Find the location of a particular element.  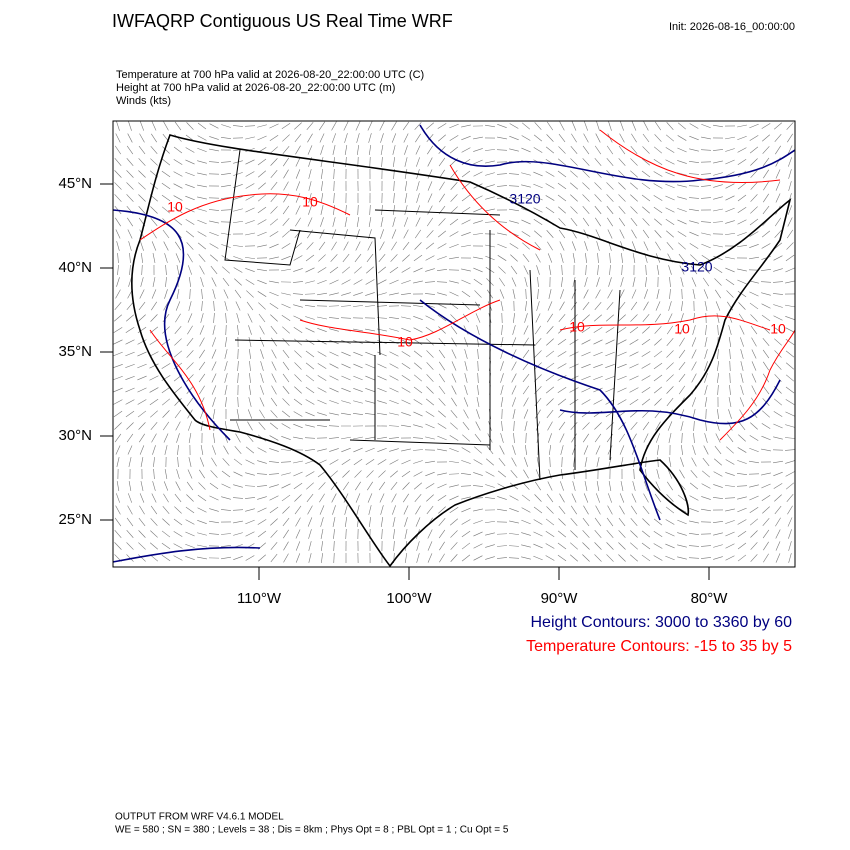

contour-label: 10 is located at coordinates (405, 342).